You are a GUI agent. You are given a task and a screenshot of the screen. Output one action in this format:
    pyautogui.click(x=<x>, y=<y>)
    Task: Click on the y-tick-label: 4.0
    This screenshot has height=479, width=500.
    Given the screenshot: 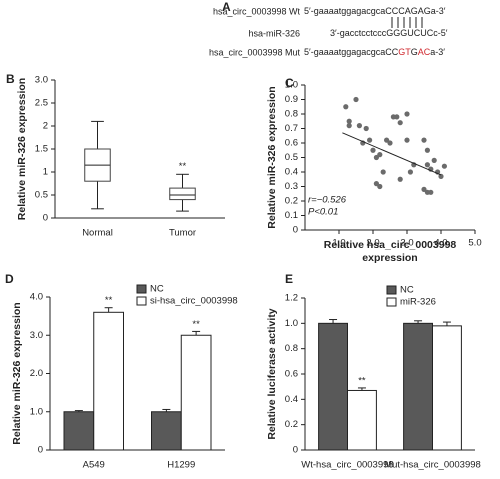 What is the action you would take?
    pyautogui.click(x=36, y=297)
    